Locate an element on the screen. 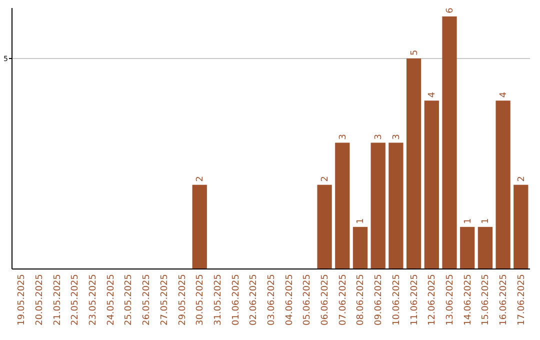  x-tick-label: 13.06.2025 is located at coordinates (451, 300).